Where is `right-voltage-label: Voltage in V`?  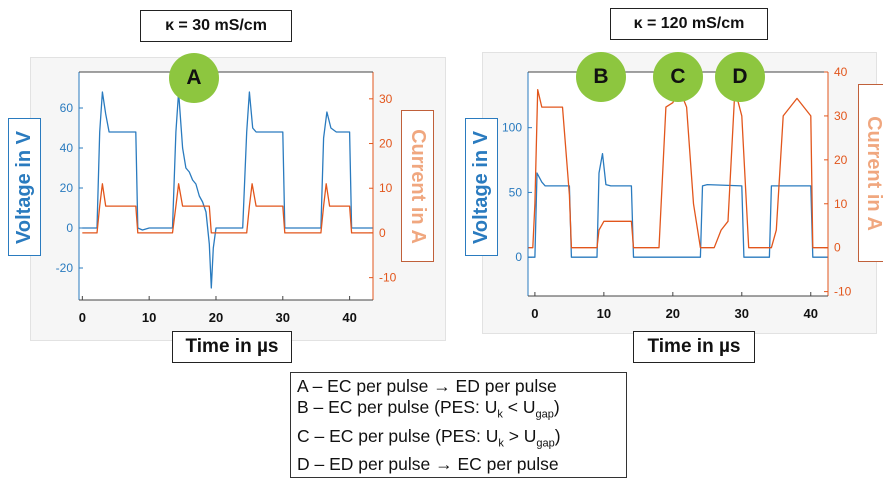 right-voltage-label: Voltage in V is located at coordinates (481, 187).